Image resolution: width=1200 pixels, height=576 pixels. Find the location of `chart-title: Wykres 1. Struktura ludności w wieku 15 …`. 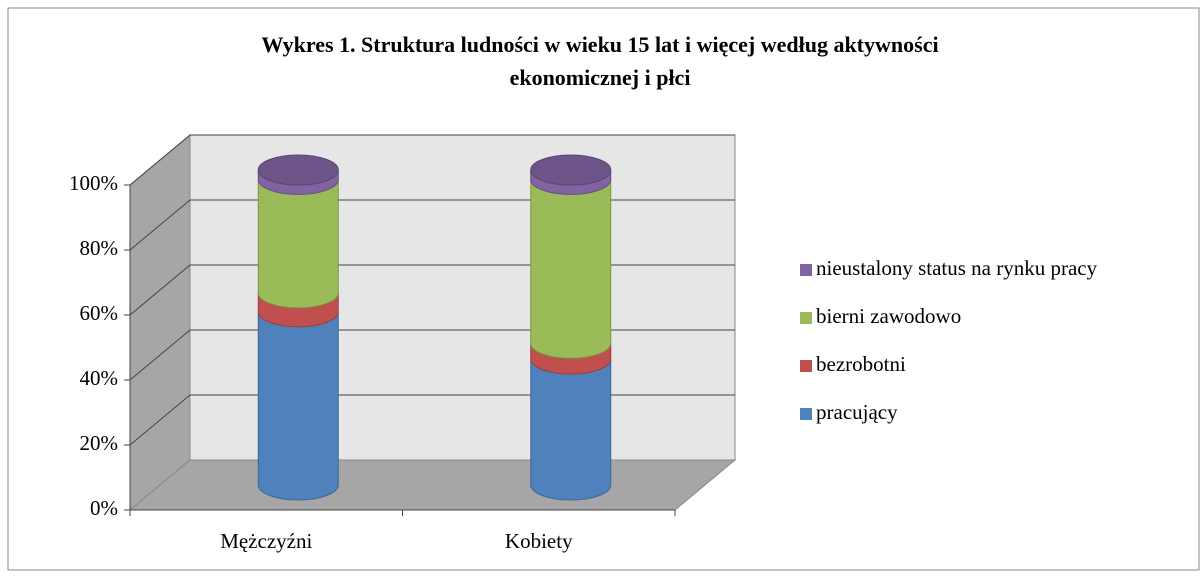

chart-title: Wykres 1. Struktura ludności w wieku 15 … is located at coordinates (599, 61).